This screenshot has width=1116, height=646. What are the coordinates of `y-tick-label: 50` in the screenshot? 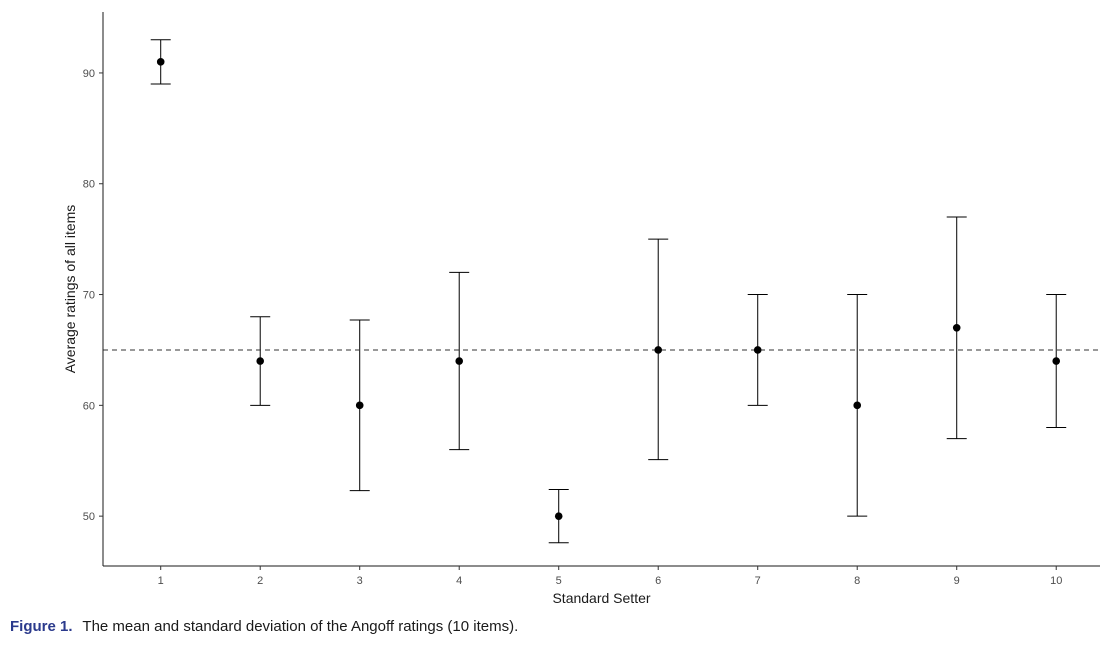 It's located at (89, 517).